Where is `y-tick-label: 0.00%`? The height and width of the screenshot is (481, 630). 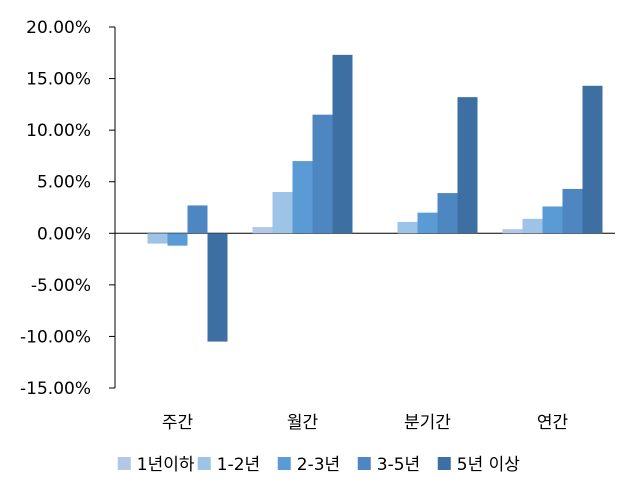 y-tick-label: 0.00% is located at coordinates (64, 234).